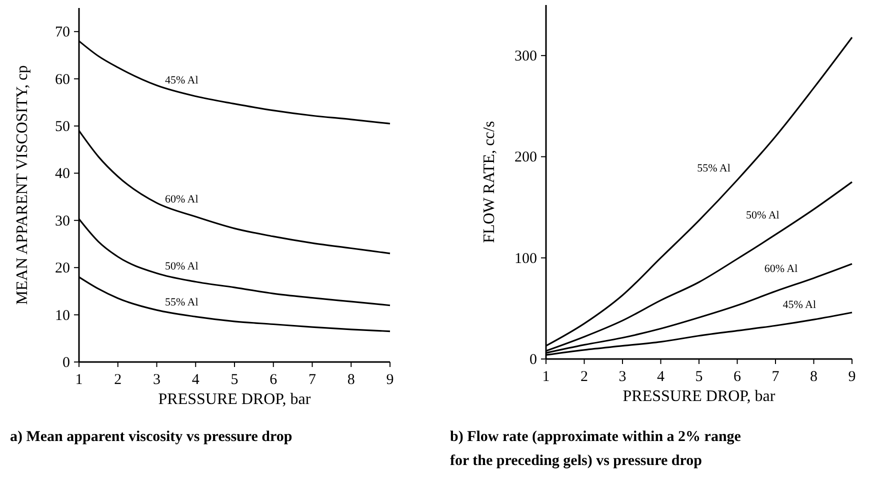 The image size is (869, 479). Describe the element at coordinates (62, 268) in the screenshot. I see `y-tick-label: 20` at that location.